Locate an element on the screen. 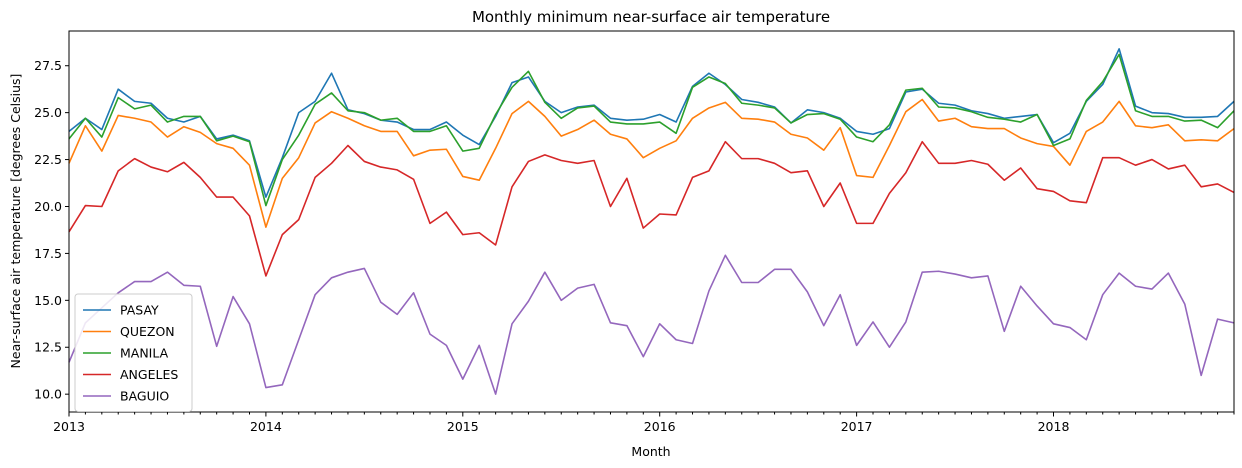 The height and width of the screenshot is (468, 1242). y-axis: 10.0 12.5 15.0 17.5 20.0 22.5 25.0 27.5 is located at coordinates (51, 230).